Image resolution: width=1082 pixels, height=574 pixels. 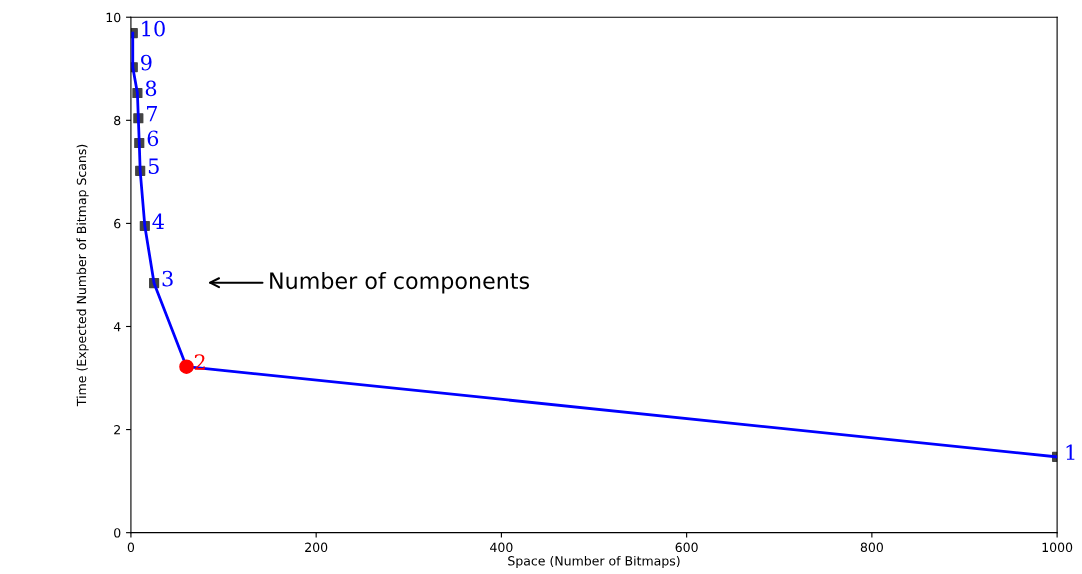 I want to click on annotation: 10, so click(x=153, y=28).